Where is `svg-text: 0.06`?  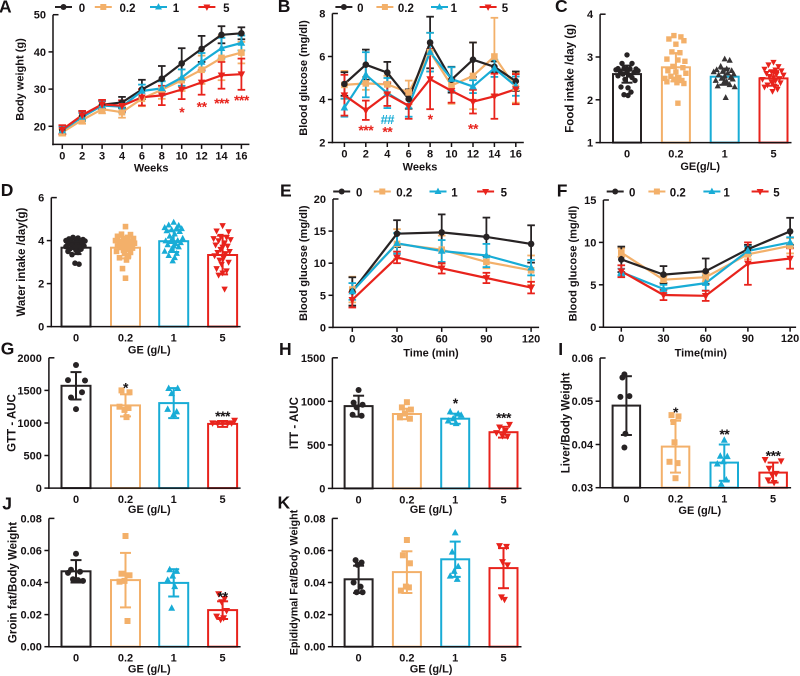 svg-text: 0.06 is located at coordinates (582, 359).